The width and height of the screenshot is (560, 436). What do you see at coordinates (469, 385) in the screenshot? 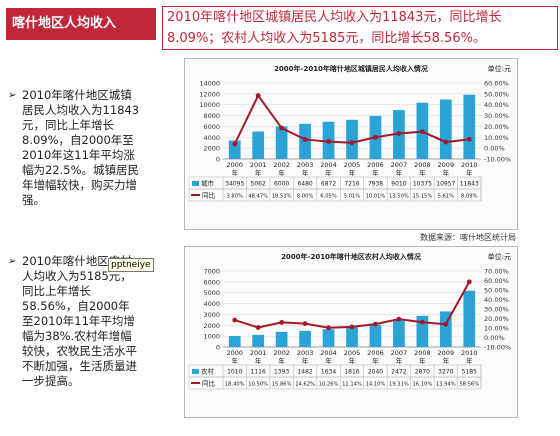
I see `table-percent: 58.56%` at bounding box center [469, 385].